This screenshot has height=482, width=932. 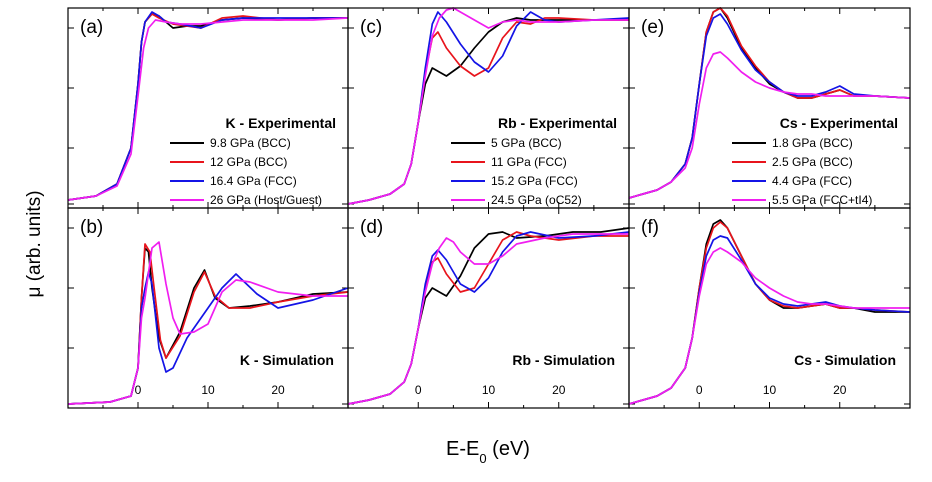 What do you see at coordinates (488, 452) in the screenshot?
I see `x-axis-label: E-E0 (eV)` at bounding box center [488, 452].